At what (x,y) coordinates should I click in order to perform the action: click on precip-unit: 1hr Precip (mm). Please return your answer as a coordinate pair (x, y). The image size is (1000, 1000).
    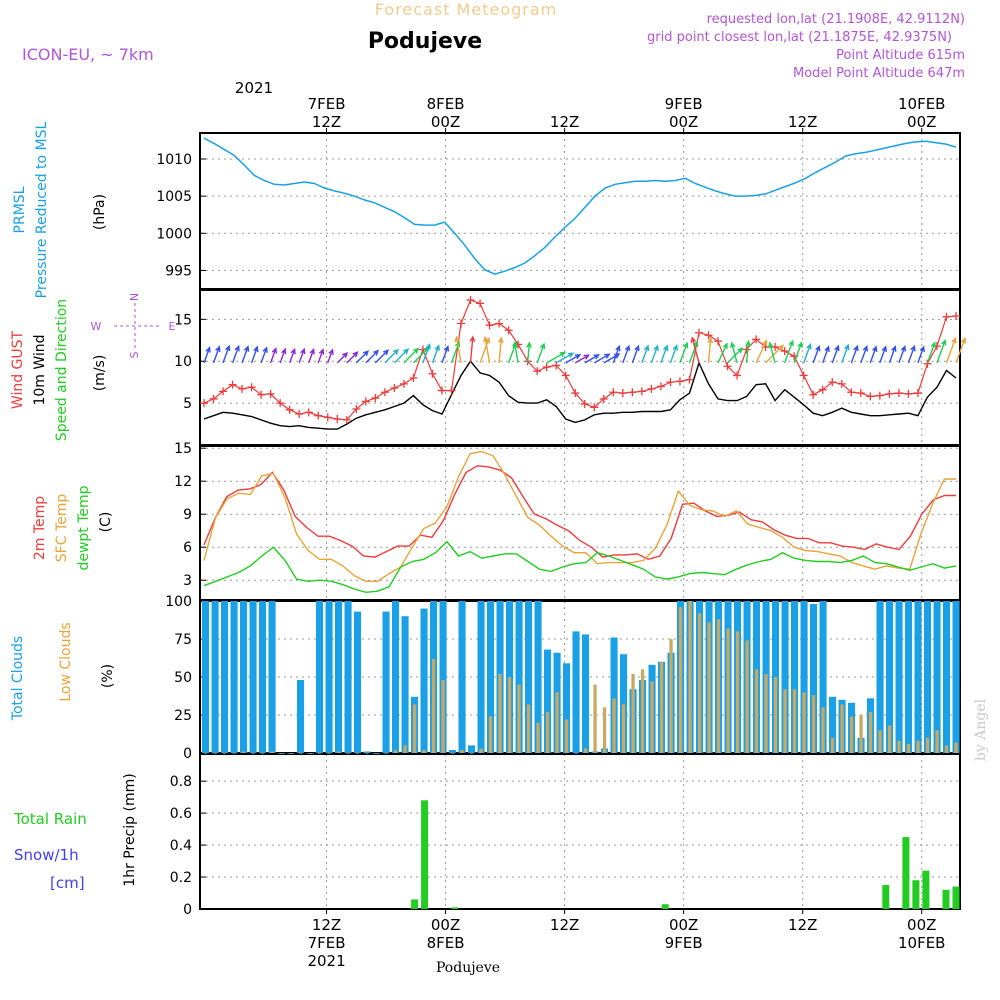
    Looking at the image, I should click on (130, 829).